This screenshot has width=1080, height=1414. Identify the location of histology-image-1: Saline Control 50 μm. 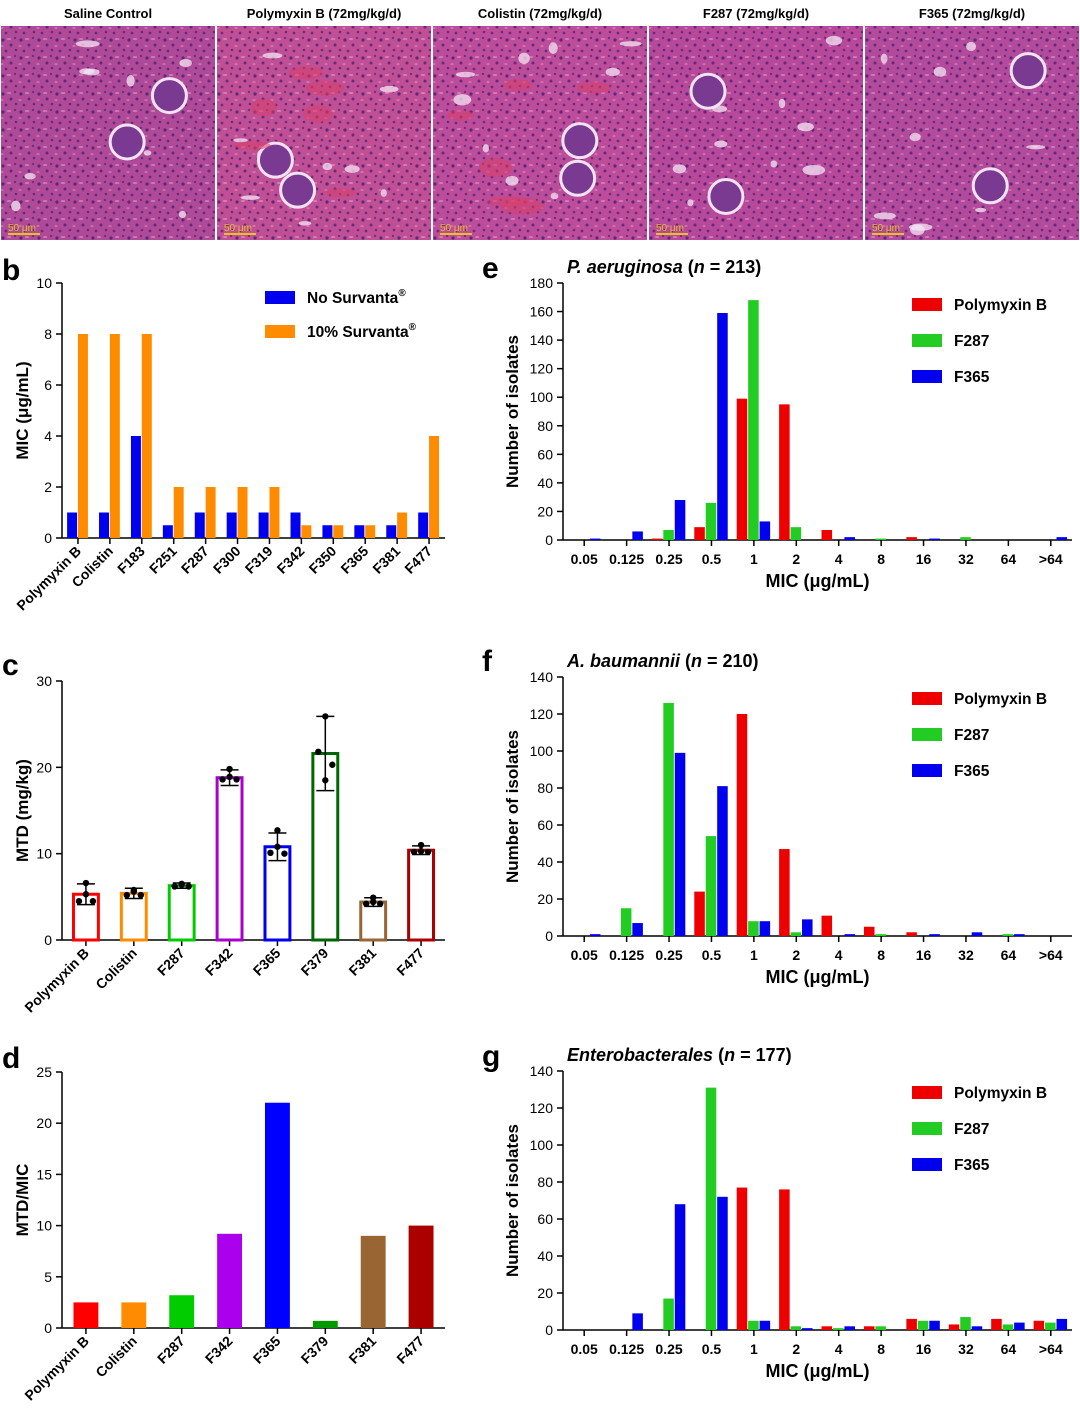
(108, 123).